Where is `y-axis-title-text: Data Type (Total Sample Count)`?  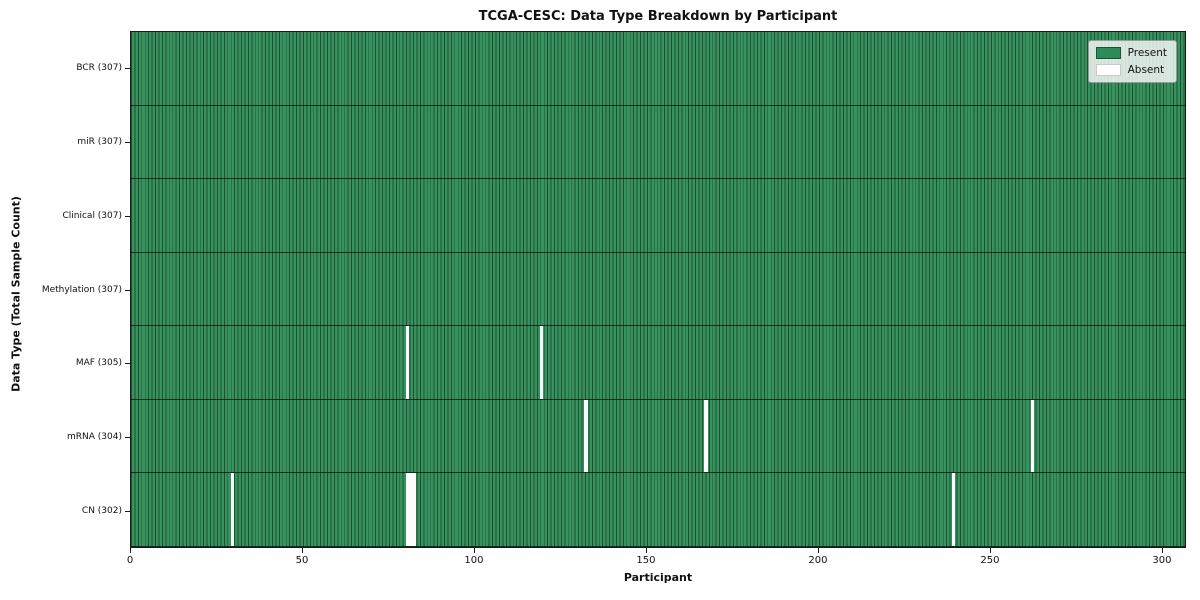 y-axis-title-text: Data Type (Total Sample Count) is located at coordinates (16, 294).